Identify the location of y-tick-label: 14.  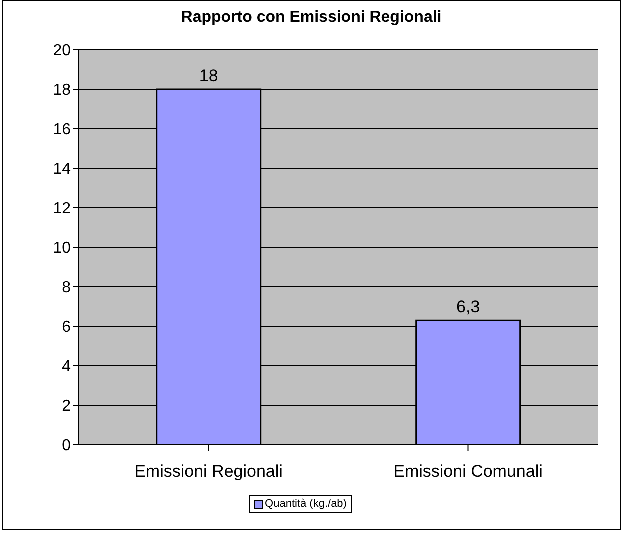
(62, 169).